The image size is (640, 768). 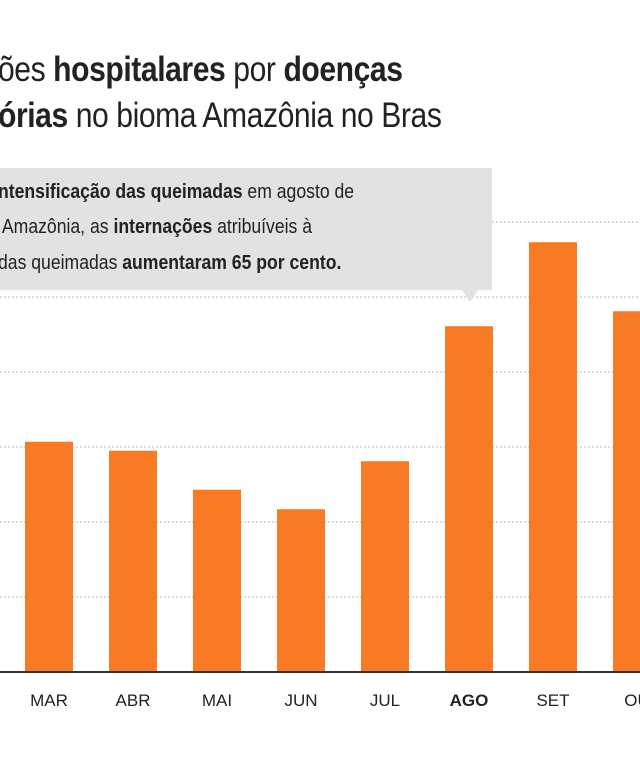 What do you see at coordinates (632, 700) in the screenshot?
I see `x-tick-label: OU` at bounding box center [632, 700].